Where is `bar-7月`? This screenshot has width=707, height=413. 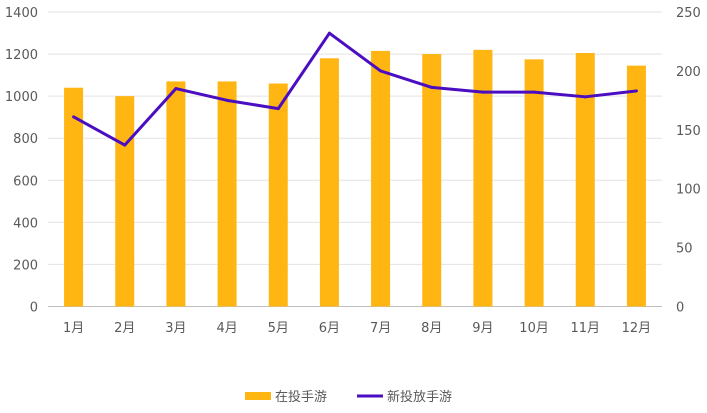
bar-7月 is located at coordinates (381, 178).